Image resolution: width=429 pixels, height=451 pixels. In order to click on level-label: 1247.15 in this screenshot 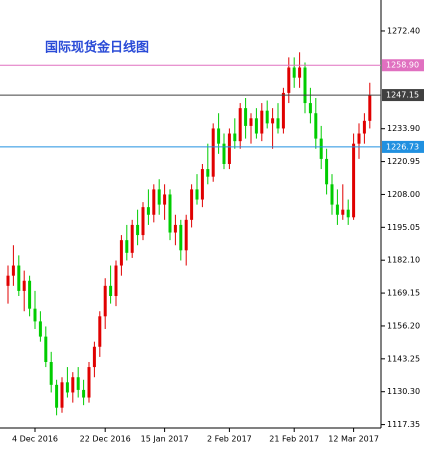, I will do `click(402, 95)`.